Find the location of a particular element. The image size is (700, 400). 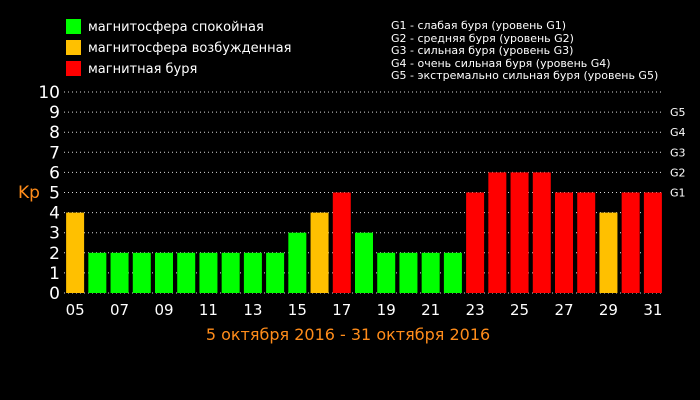

y-tick-label: 2 is located at coordinates (54, 254).